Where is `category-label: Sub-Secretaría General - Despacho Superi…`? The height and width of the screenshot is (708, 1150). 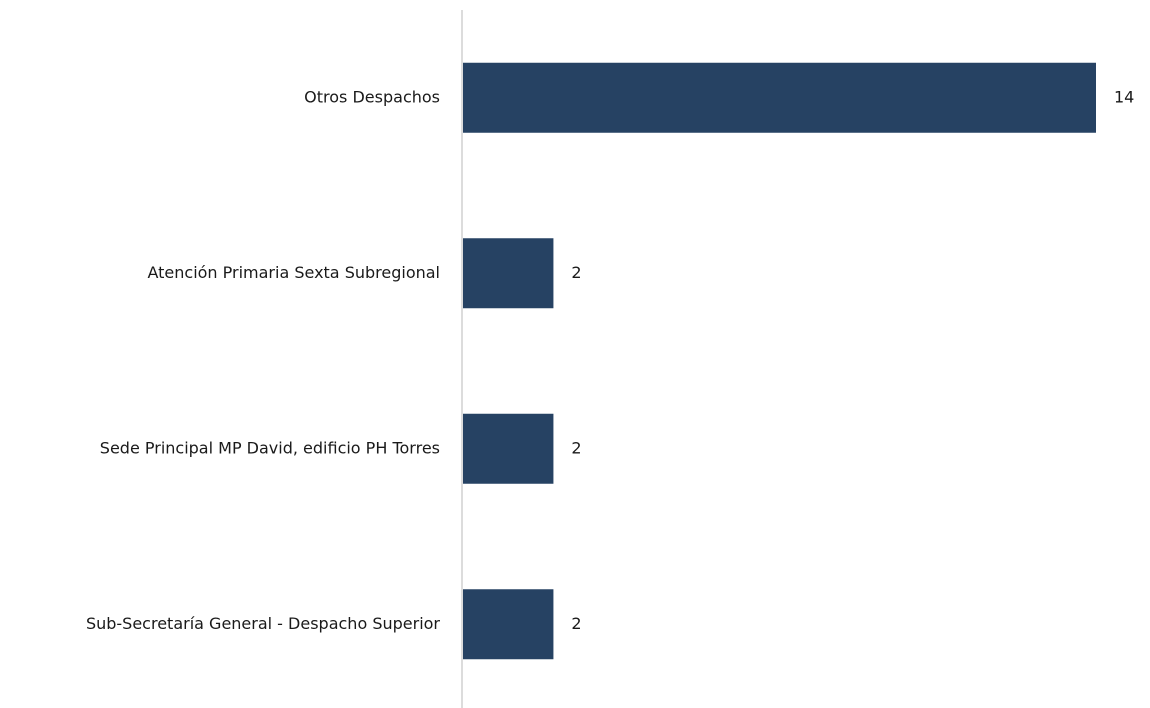
category-label: Sub-Secretaría General - Despacho Superi… is located at coordinates (263, 623).